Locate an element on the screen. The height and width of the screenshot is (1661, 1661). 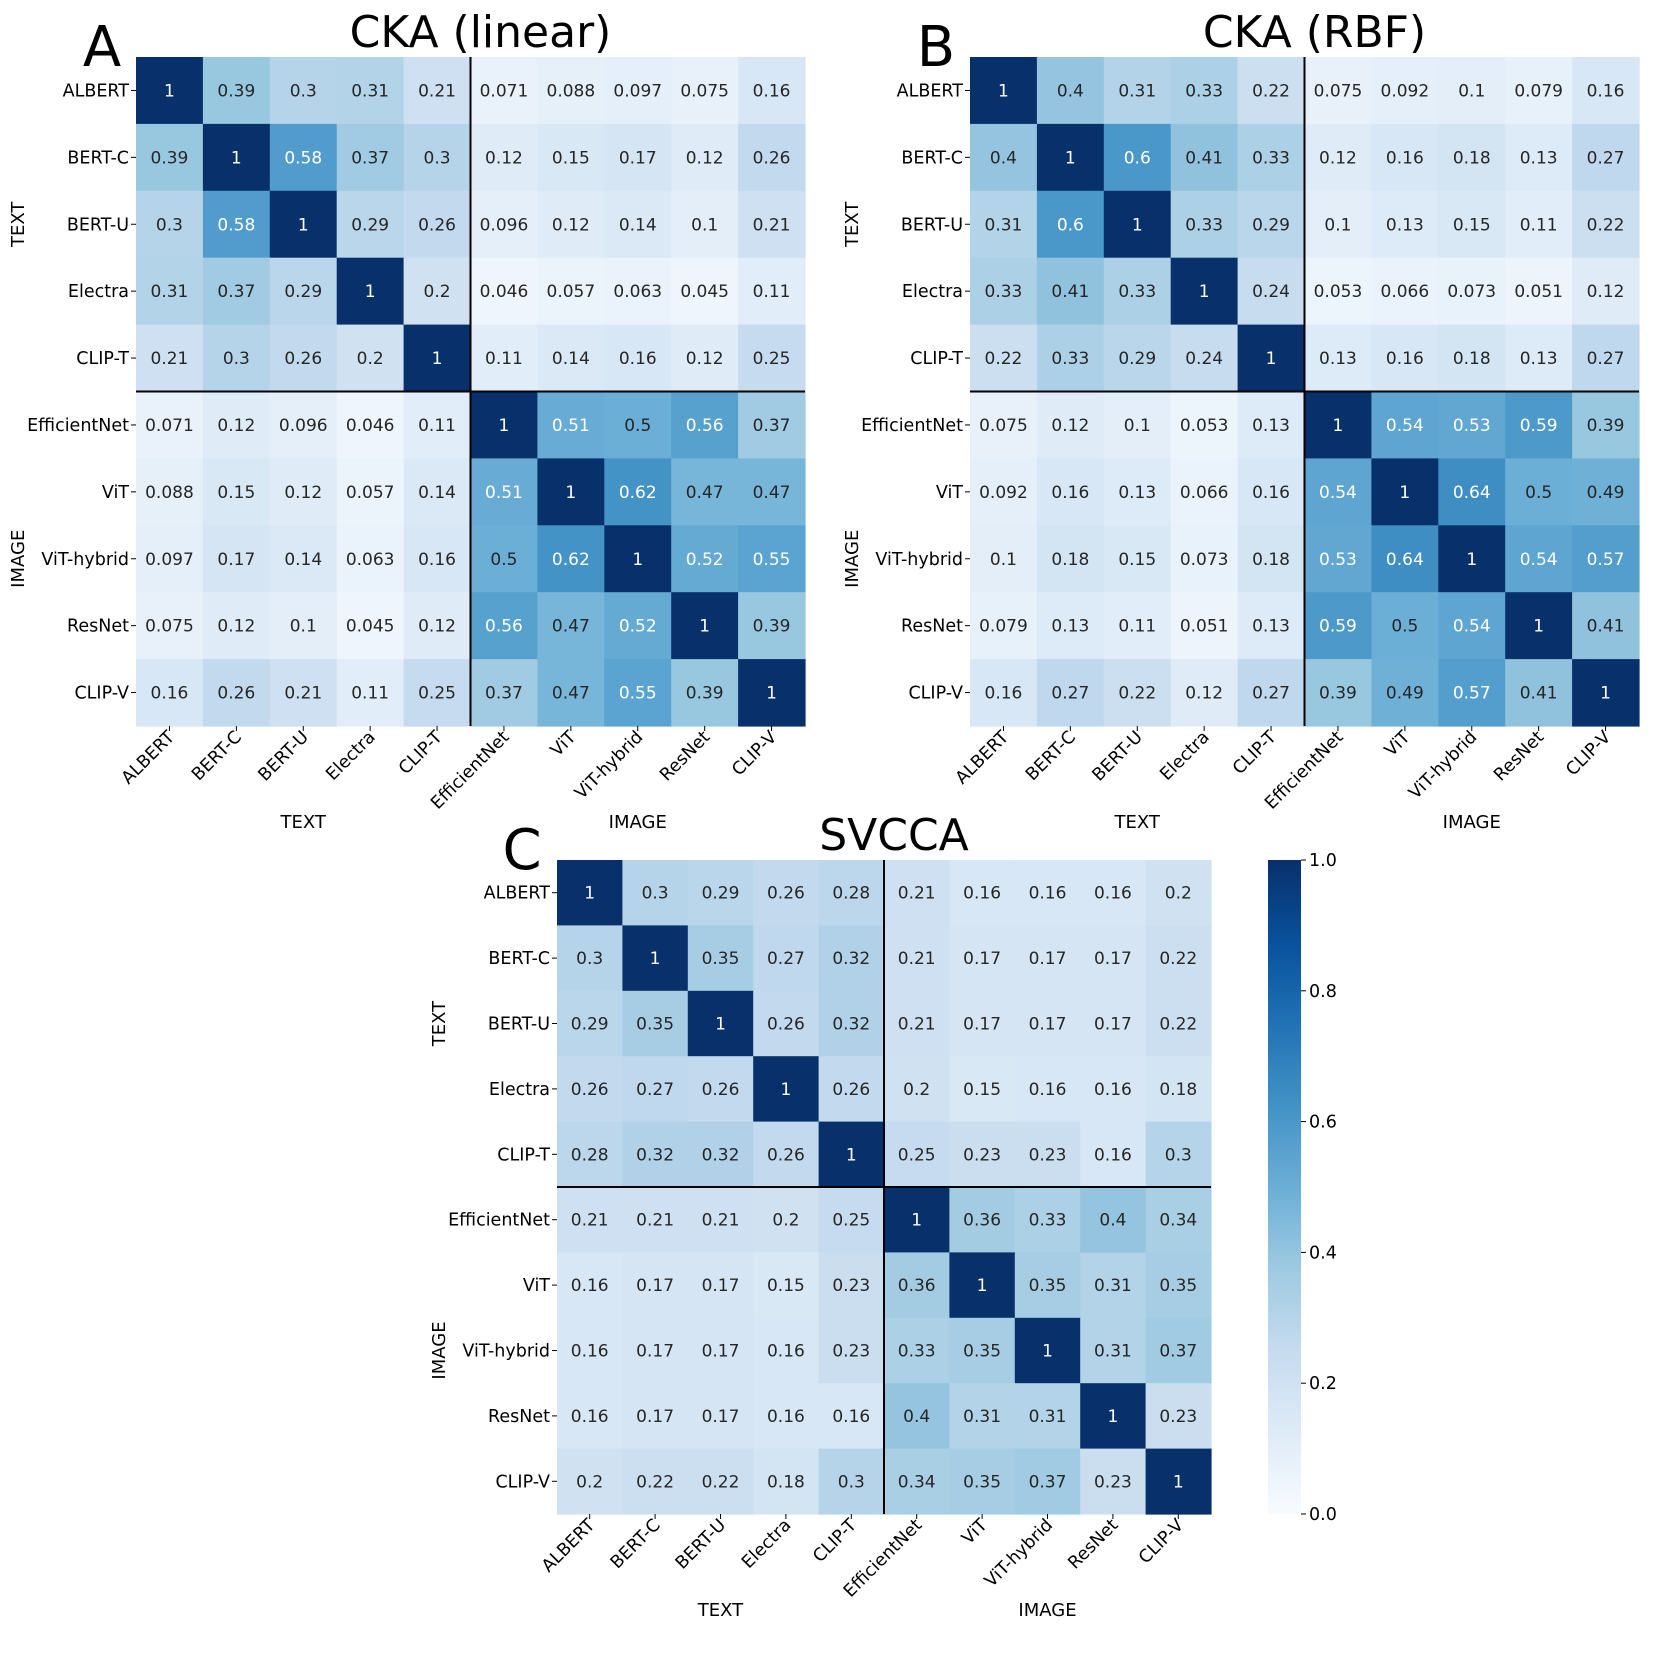
cell-value-label: 0.079 is located at coordinates (1003, 627).